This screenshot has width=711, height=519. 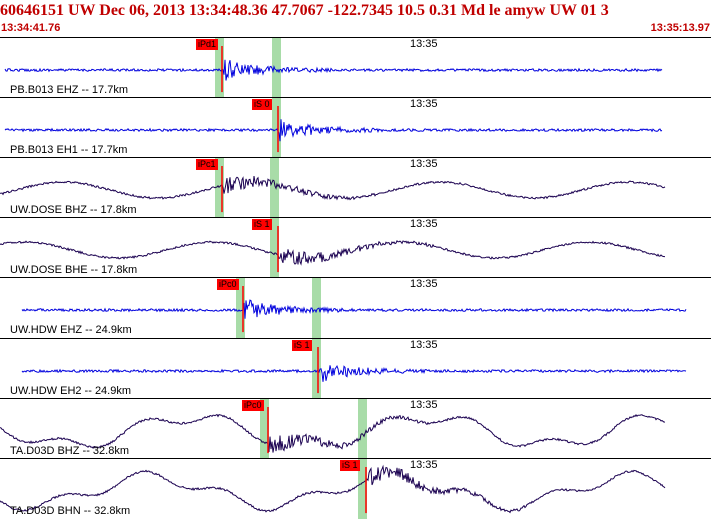 What do you see at coordinates (71, 330) in the screenshot?
I see `station-channel-label: UW.HDW EHZ -- 24.9km` at bounding box center [71, 330].